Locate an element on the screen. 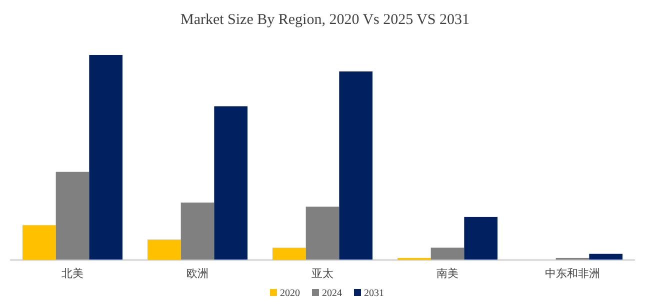 This screenshot has width=650, height=307. legend-label: 2024 is located at coordinates (332, 293).